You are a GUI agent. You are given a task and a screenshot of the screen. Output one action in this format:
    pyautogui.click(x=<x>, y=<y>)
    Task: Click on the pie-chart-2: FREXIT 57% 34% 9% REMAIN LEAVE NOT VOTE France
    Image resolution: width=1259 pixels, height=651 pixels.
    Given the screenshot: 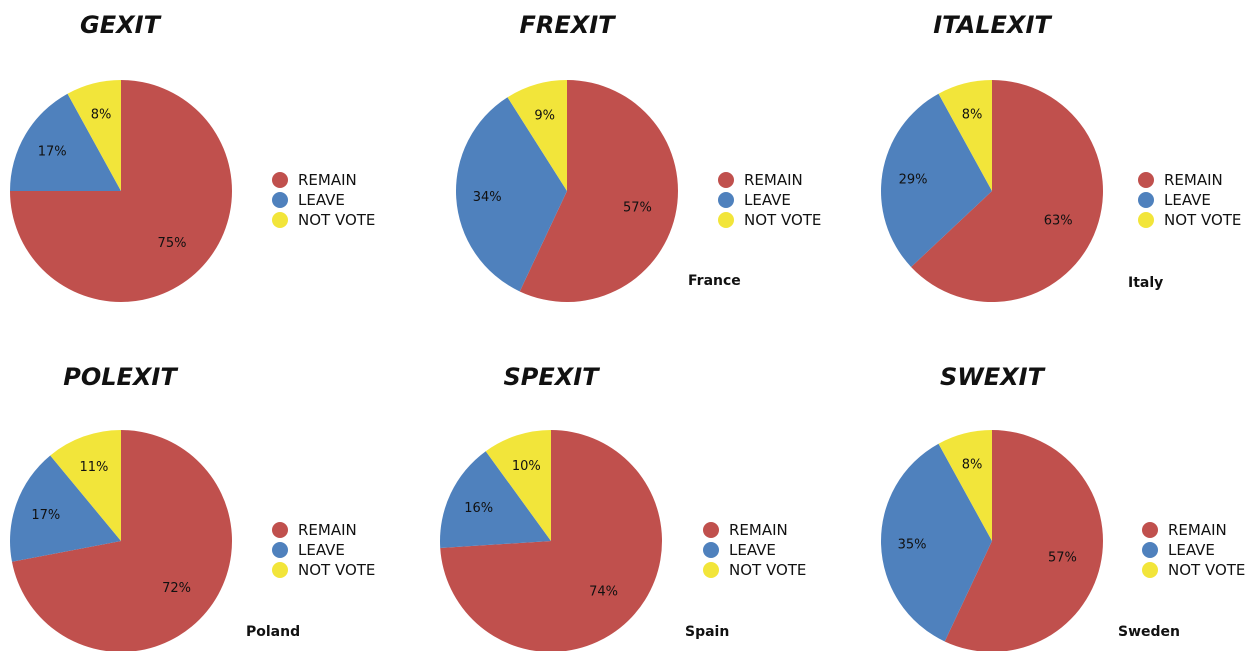 What is the action you would take?
    pyautogui.click(x=638, y=156)
    